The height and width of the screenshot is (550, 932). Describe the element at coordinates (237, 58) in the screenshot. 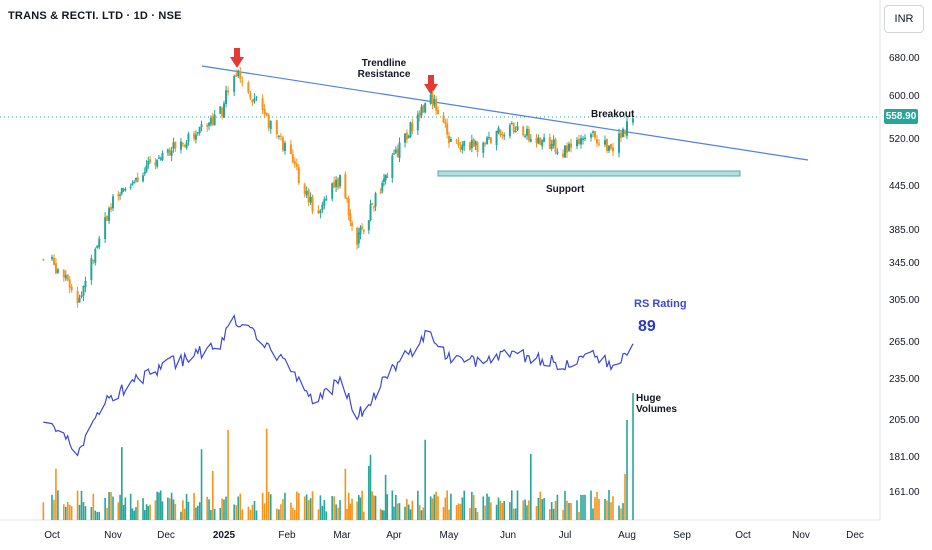

I see `arrow-down-icon` at that location.